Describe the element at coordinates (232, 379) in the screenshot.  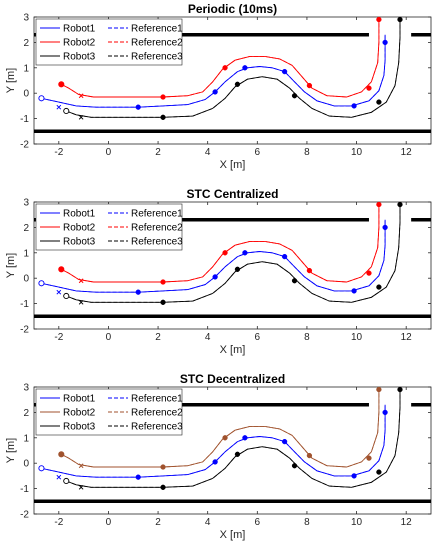
I see `chart-title: STC Decentralized` at that location.